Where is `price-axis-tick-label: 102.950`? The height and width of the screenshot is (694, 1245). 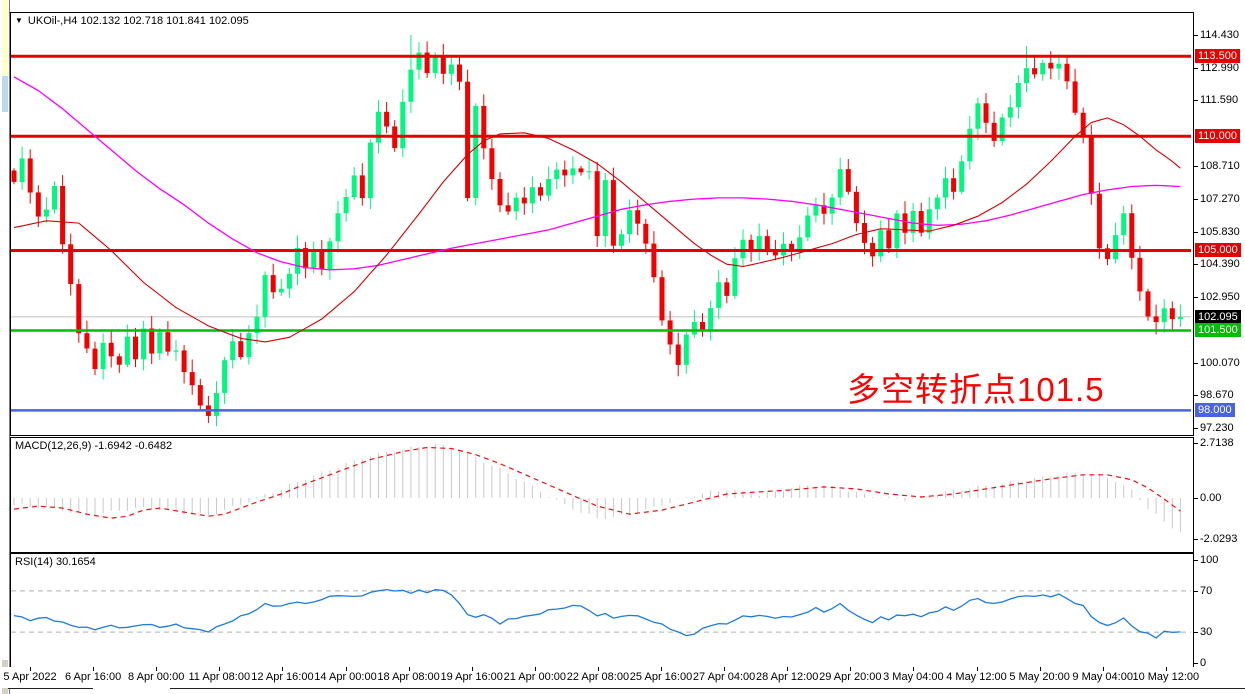 price-axis-tick-label: 102.950 is located at coordinates (1220, 297).